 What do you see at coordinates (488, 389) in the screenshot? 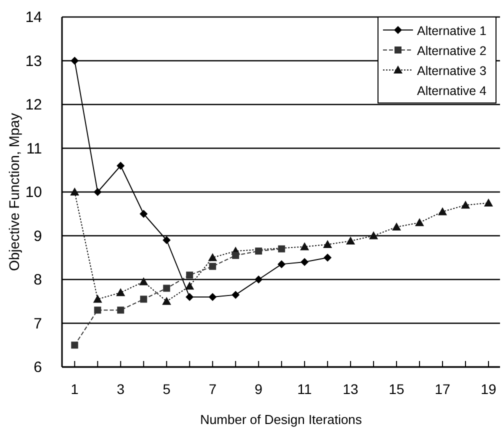
I see `x-tick-label: 19` at bounding box center [488, 389].